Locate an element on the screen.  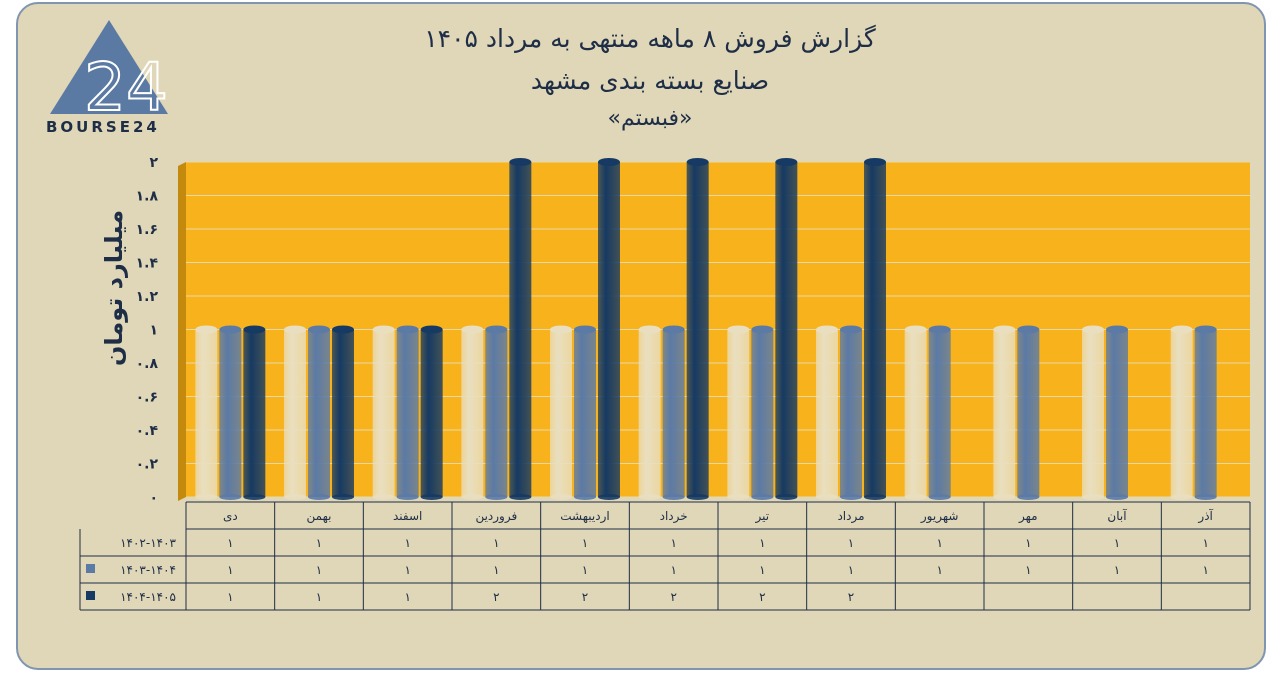
category-label: فروردین is located at coordinates (496, 516).